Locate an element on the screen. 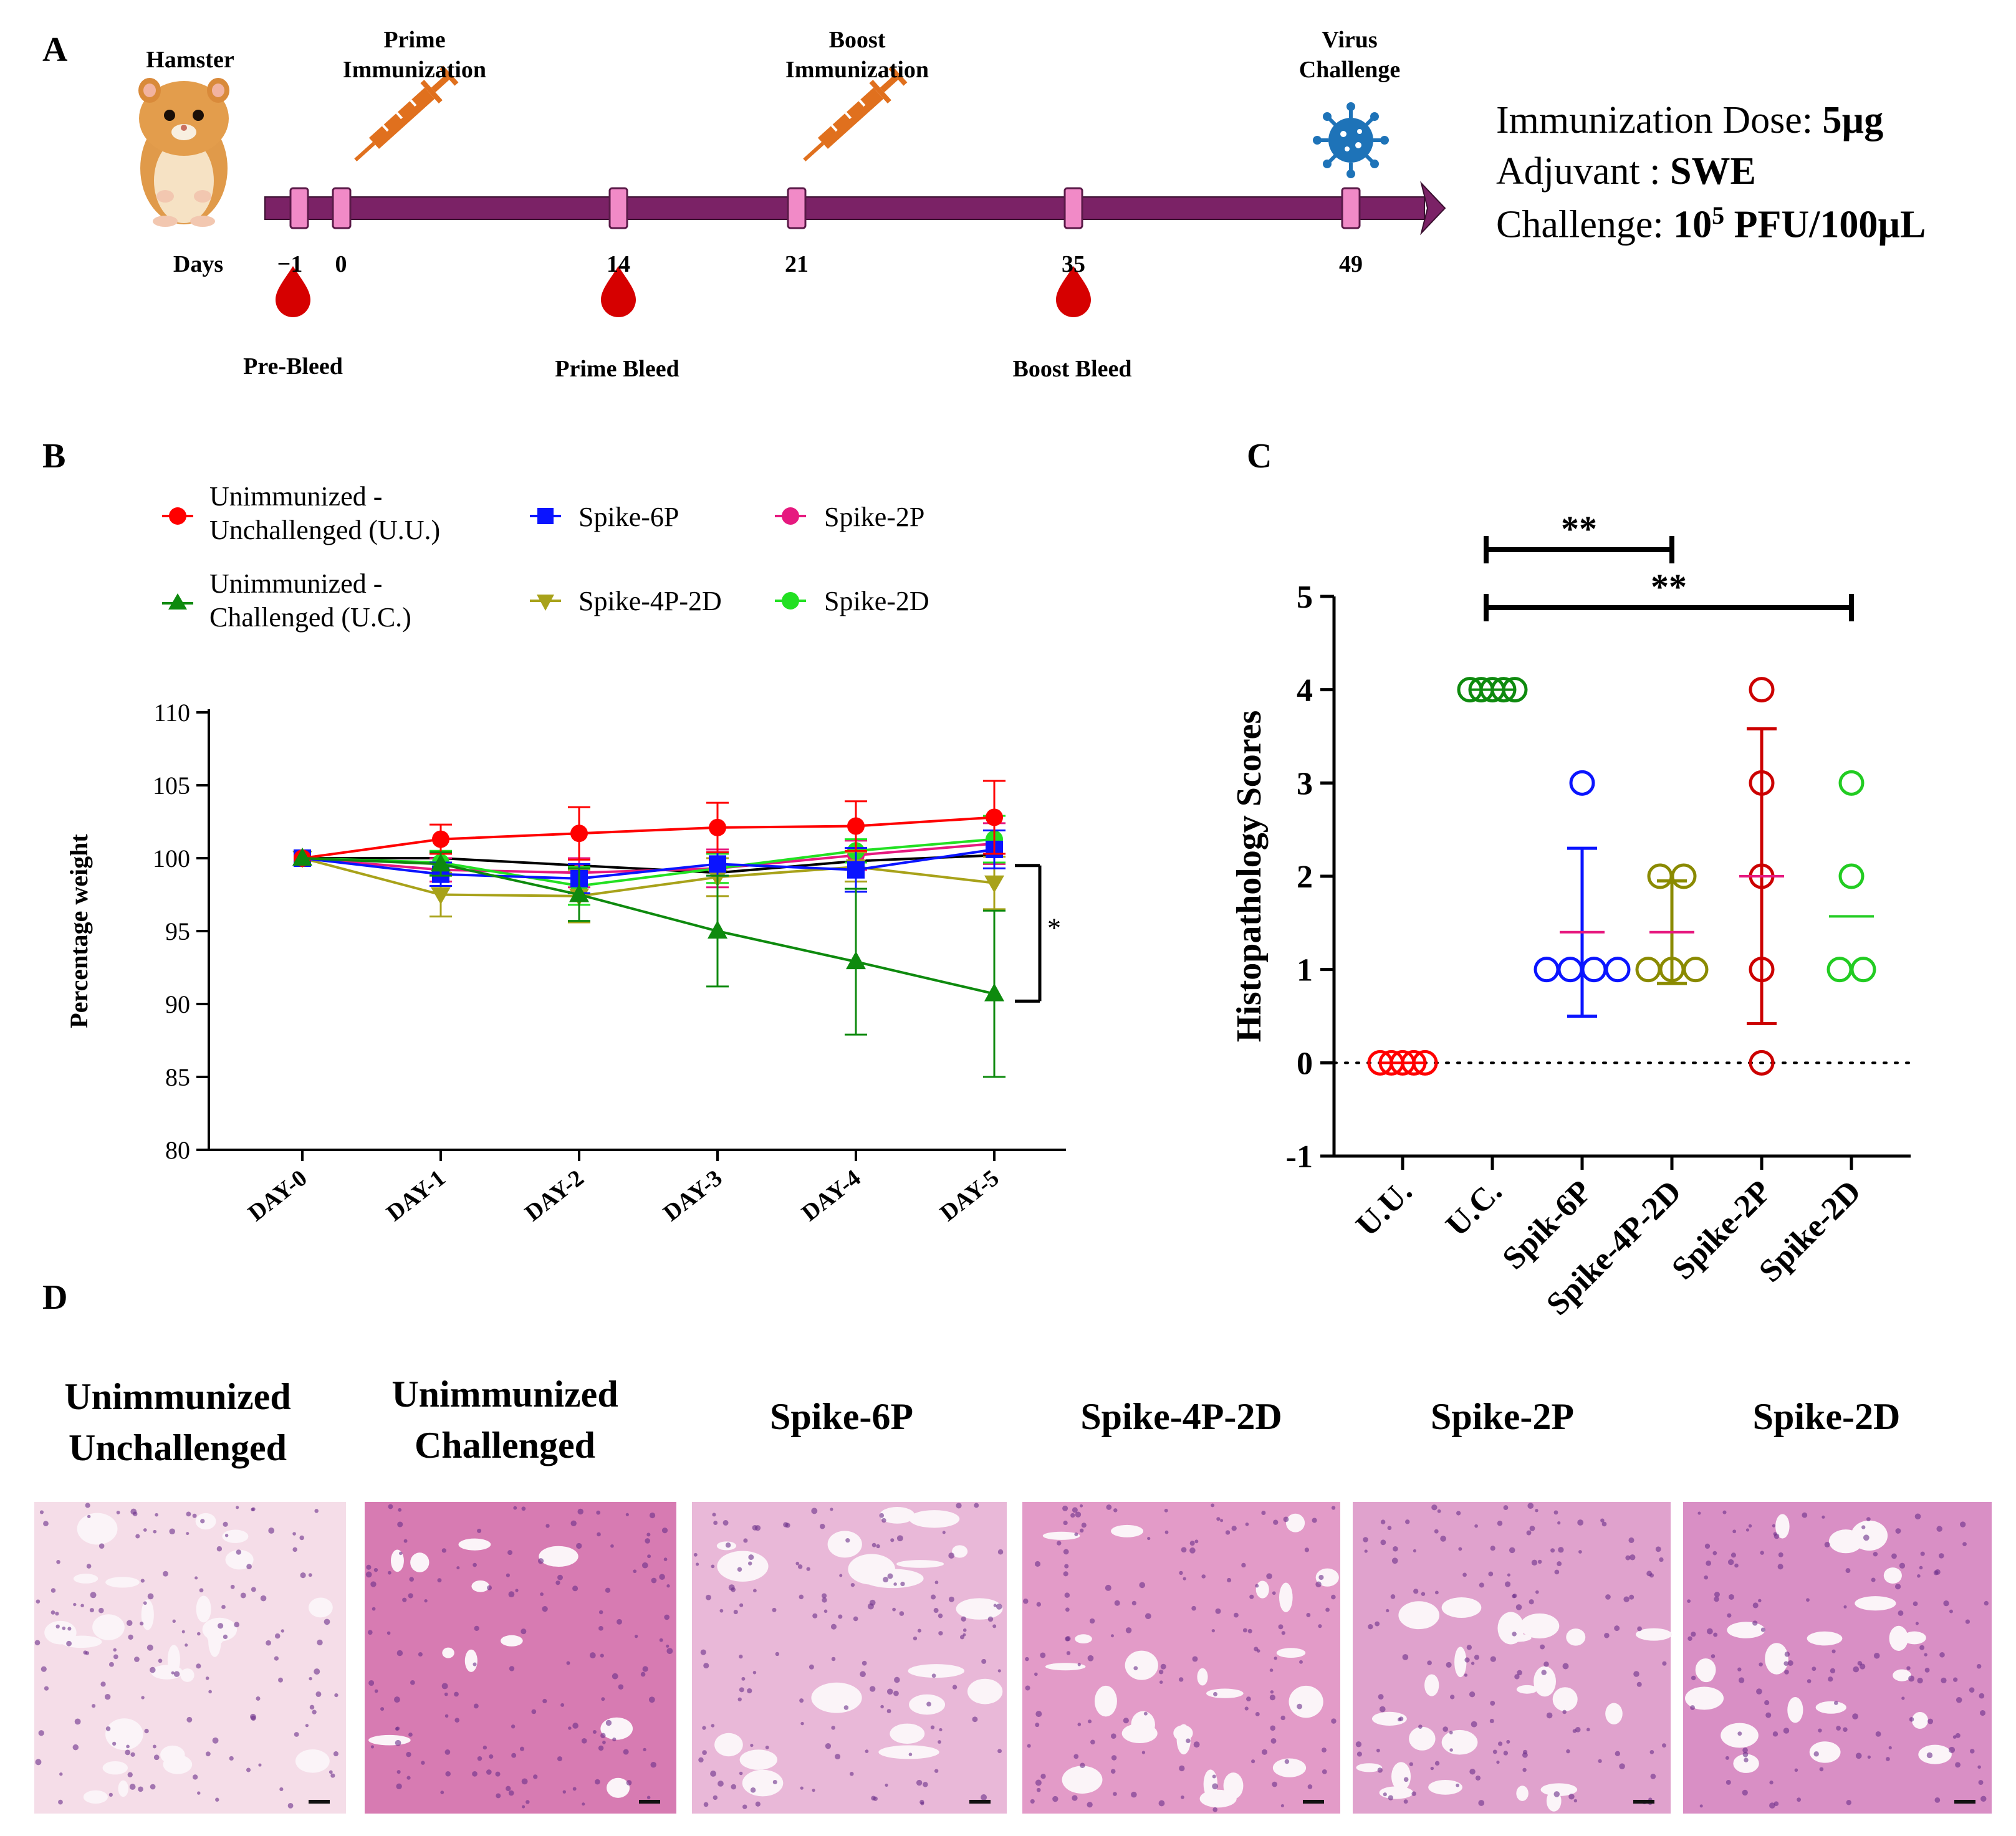 Image resolution: width=2016 pixels, height=1836 pixels. group-spike-2d is located at coordinates (1851, 877).